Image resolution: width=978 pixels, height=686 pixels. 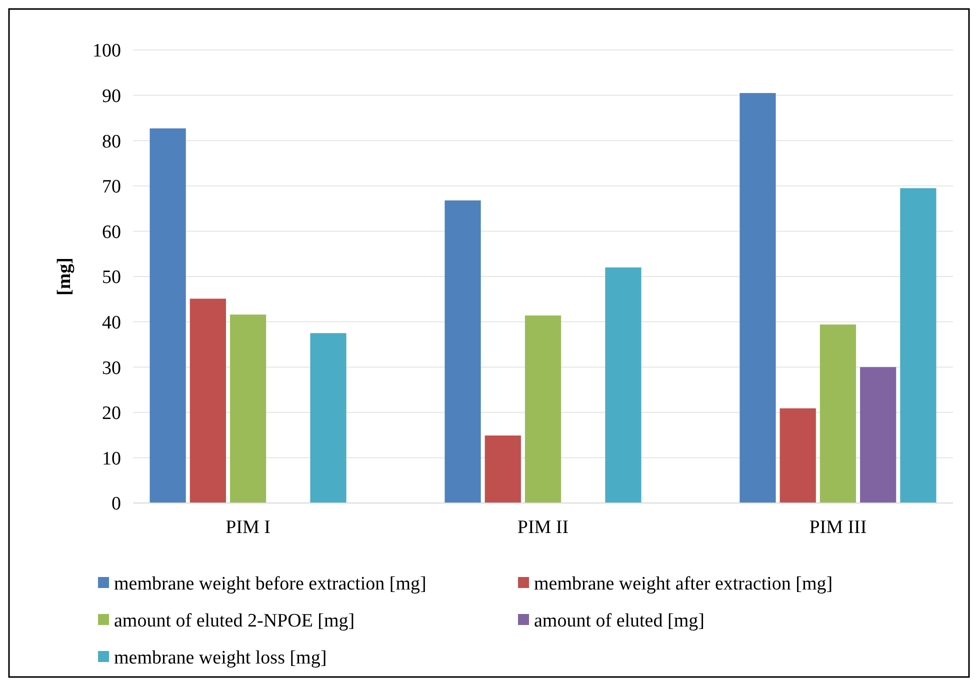 I want to click on y-tick-label: 60, so click(x=111, y=232).